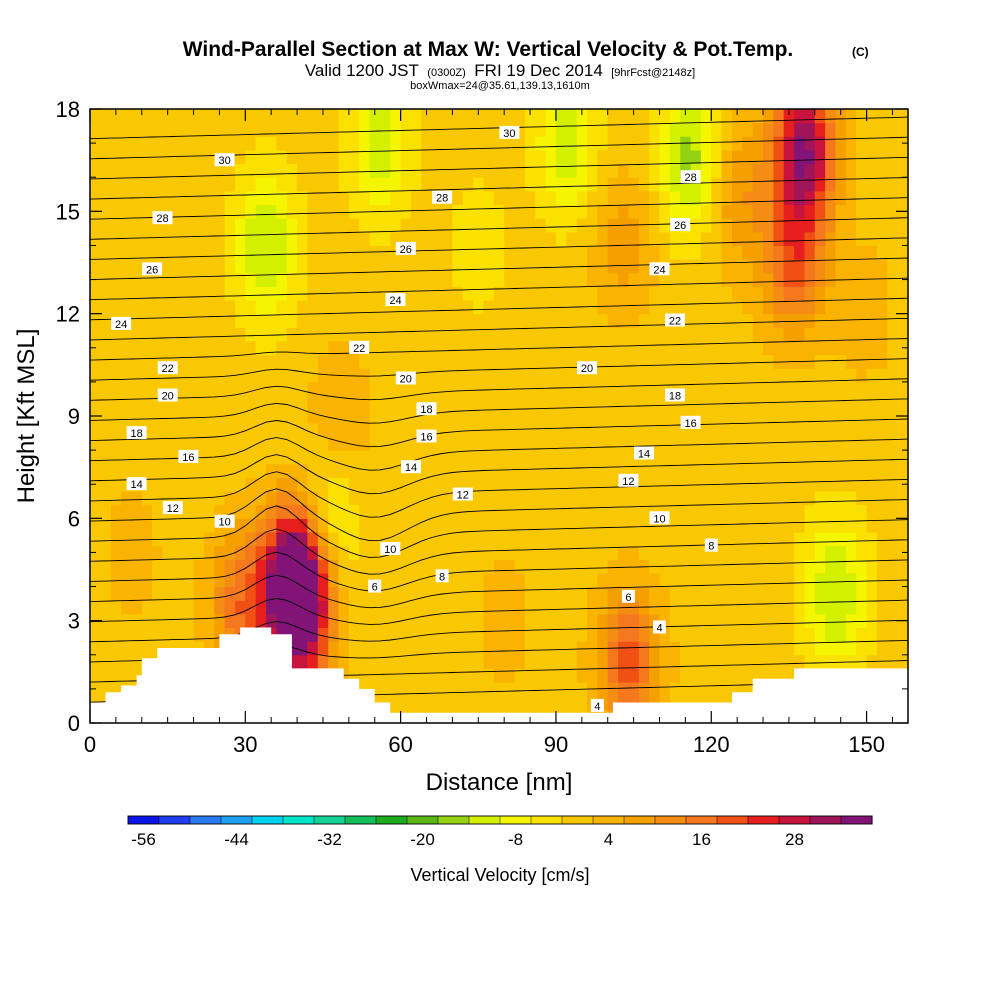 The image size is (1000, 1000). Describe the element at coordinates (680, 226) in the screenshot. I see `contour-label-text: 26` at that location.